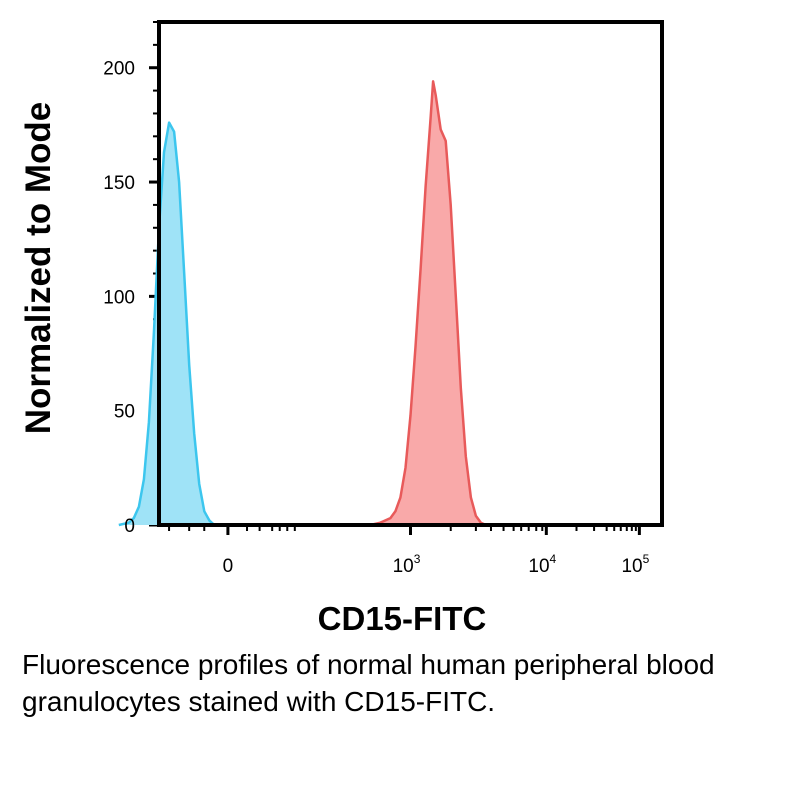 The height and width of the screenshot is (800, 800). I want to click on x-tick-label: 10⁴, so click(542, 564).